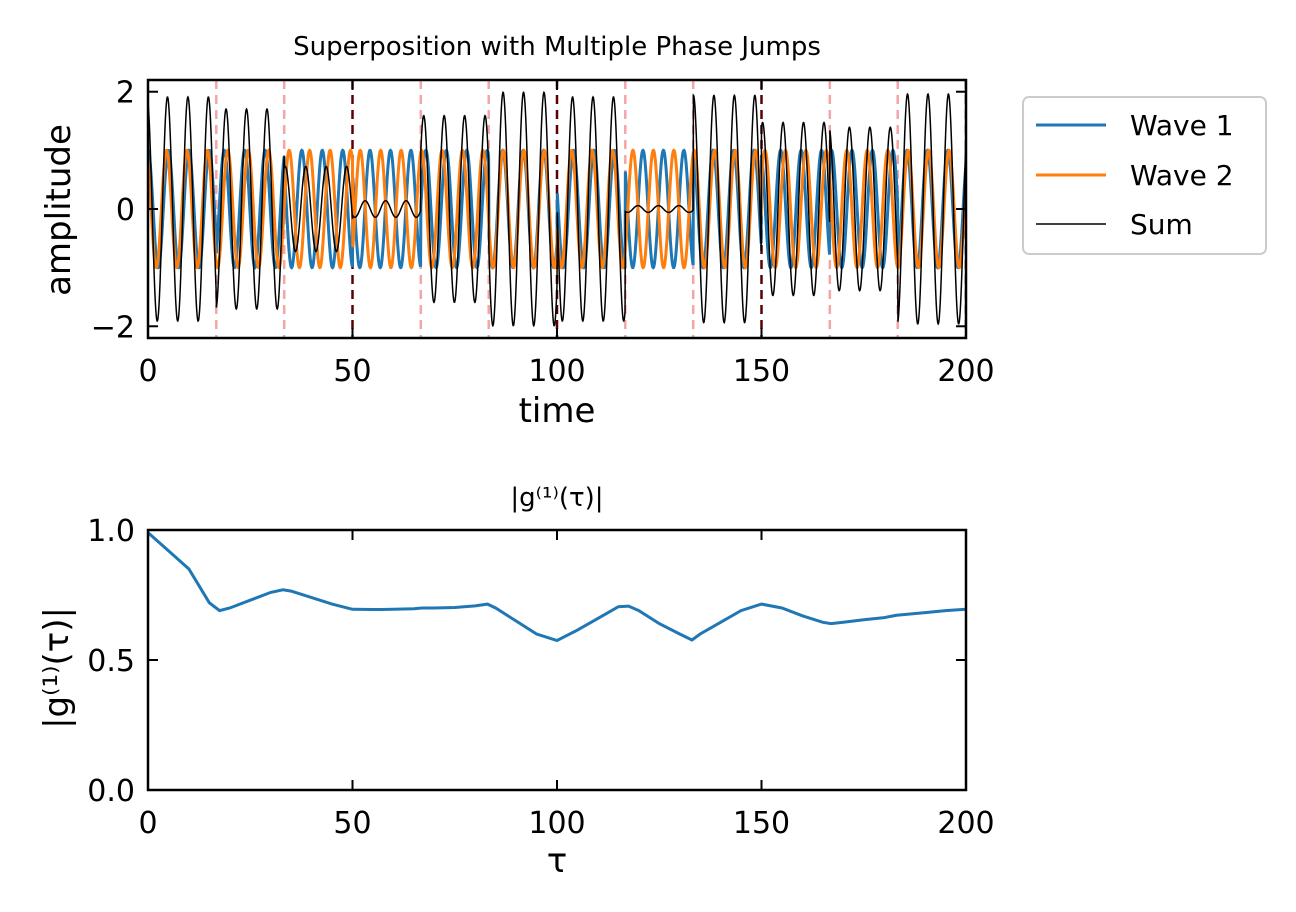 The width and height of the screenshot is (1296, 912). What do you see at coordinates (111, 531) in the screenshot?
I see `y-tick-label: 1.0` at bounding box center [111, 531].